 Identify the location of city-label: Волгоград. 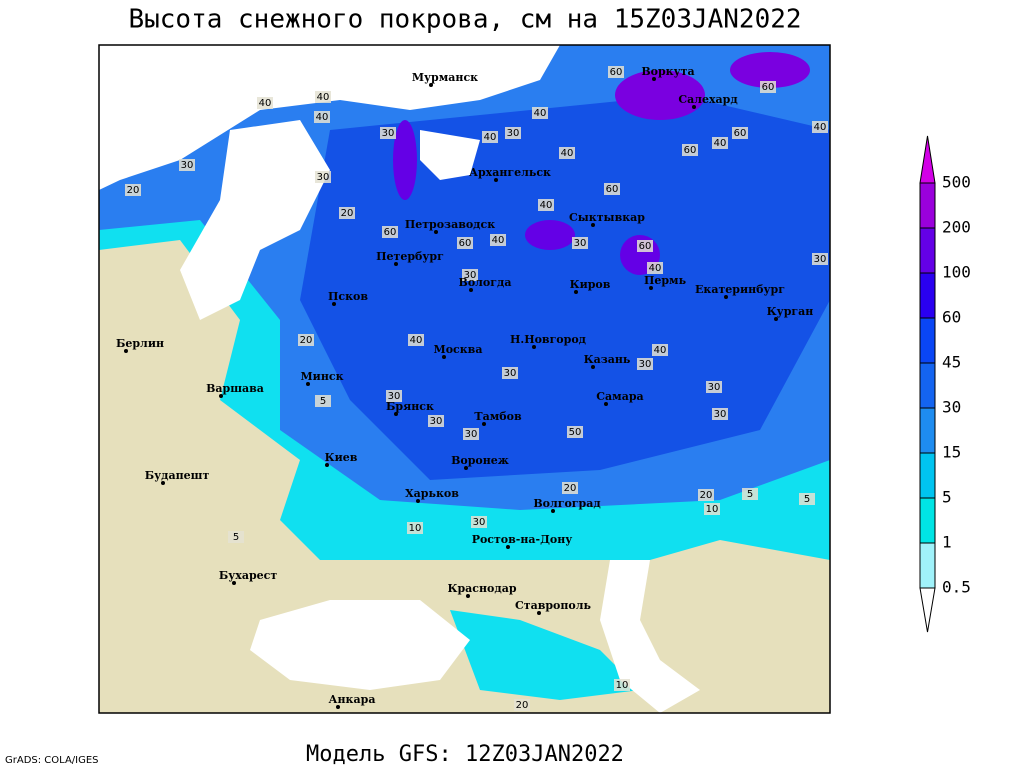
(566, 503).